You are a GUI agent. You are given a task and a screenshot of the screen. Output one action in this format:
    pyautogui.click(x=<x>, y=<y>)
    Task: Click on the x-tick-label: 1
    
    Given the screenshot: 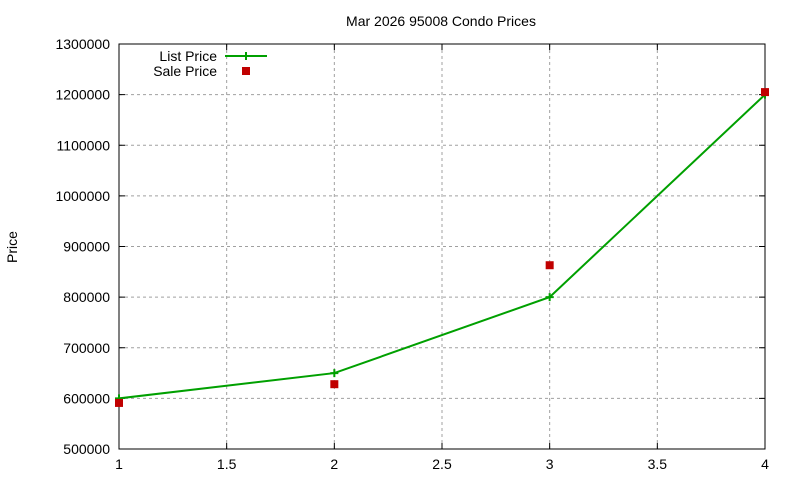 What is the action you would take?
    pyautogui.click(x=119, y=464)
    